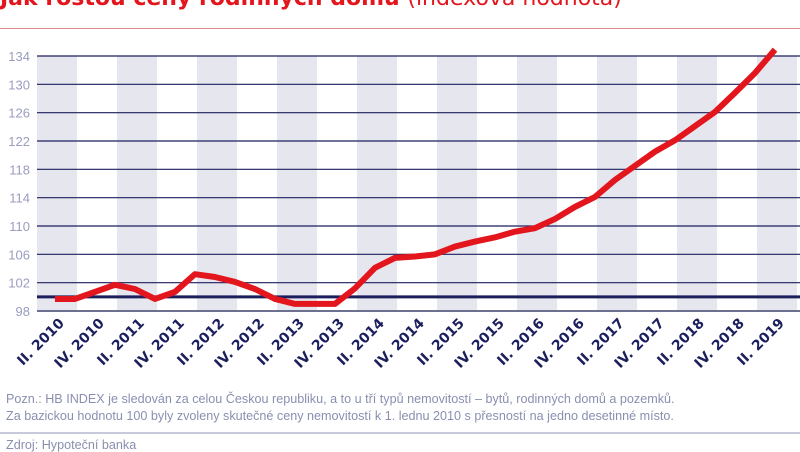 The height and width of the screenshot is (452, 800). Describe the element at coordinates (19, 169) in the screenshot. I see `y-tick-label: 118` at that location.